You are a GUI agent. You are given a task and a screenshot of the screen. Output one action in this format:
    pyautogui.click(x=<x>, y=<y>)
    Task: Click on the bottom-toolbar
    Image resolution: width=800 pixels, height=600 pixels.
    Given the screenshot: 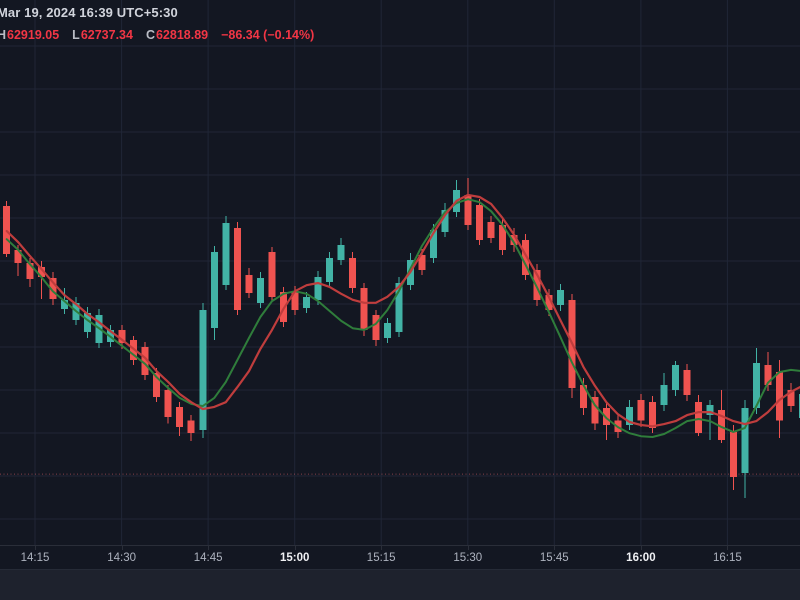 What is the action you would take?
    pyautogui.click(x=400, y=584)
    